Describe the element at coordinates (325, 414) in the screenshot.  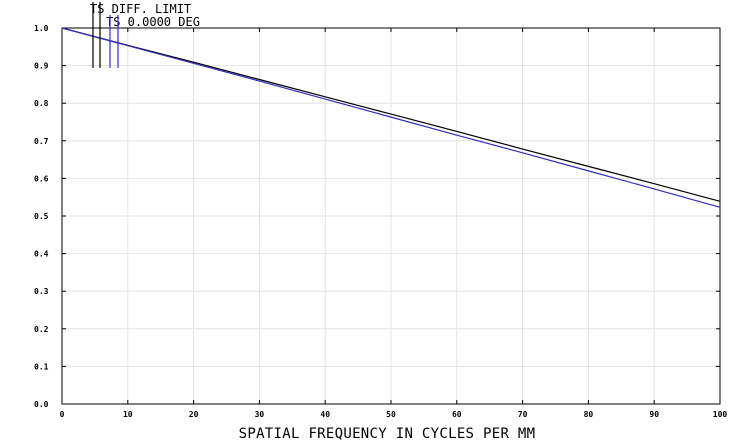
I see `x-tick-label: 40` at that location.